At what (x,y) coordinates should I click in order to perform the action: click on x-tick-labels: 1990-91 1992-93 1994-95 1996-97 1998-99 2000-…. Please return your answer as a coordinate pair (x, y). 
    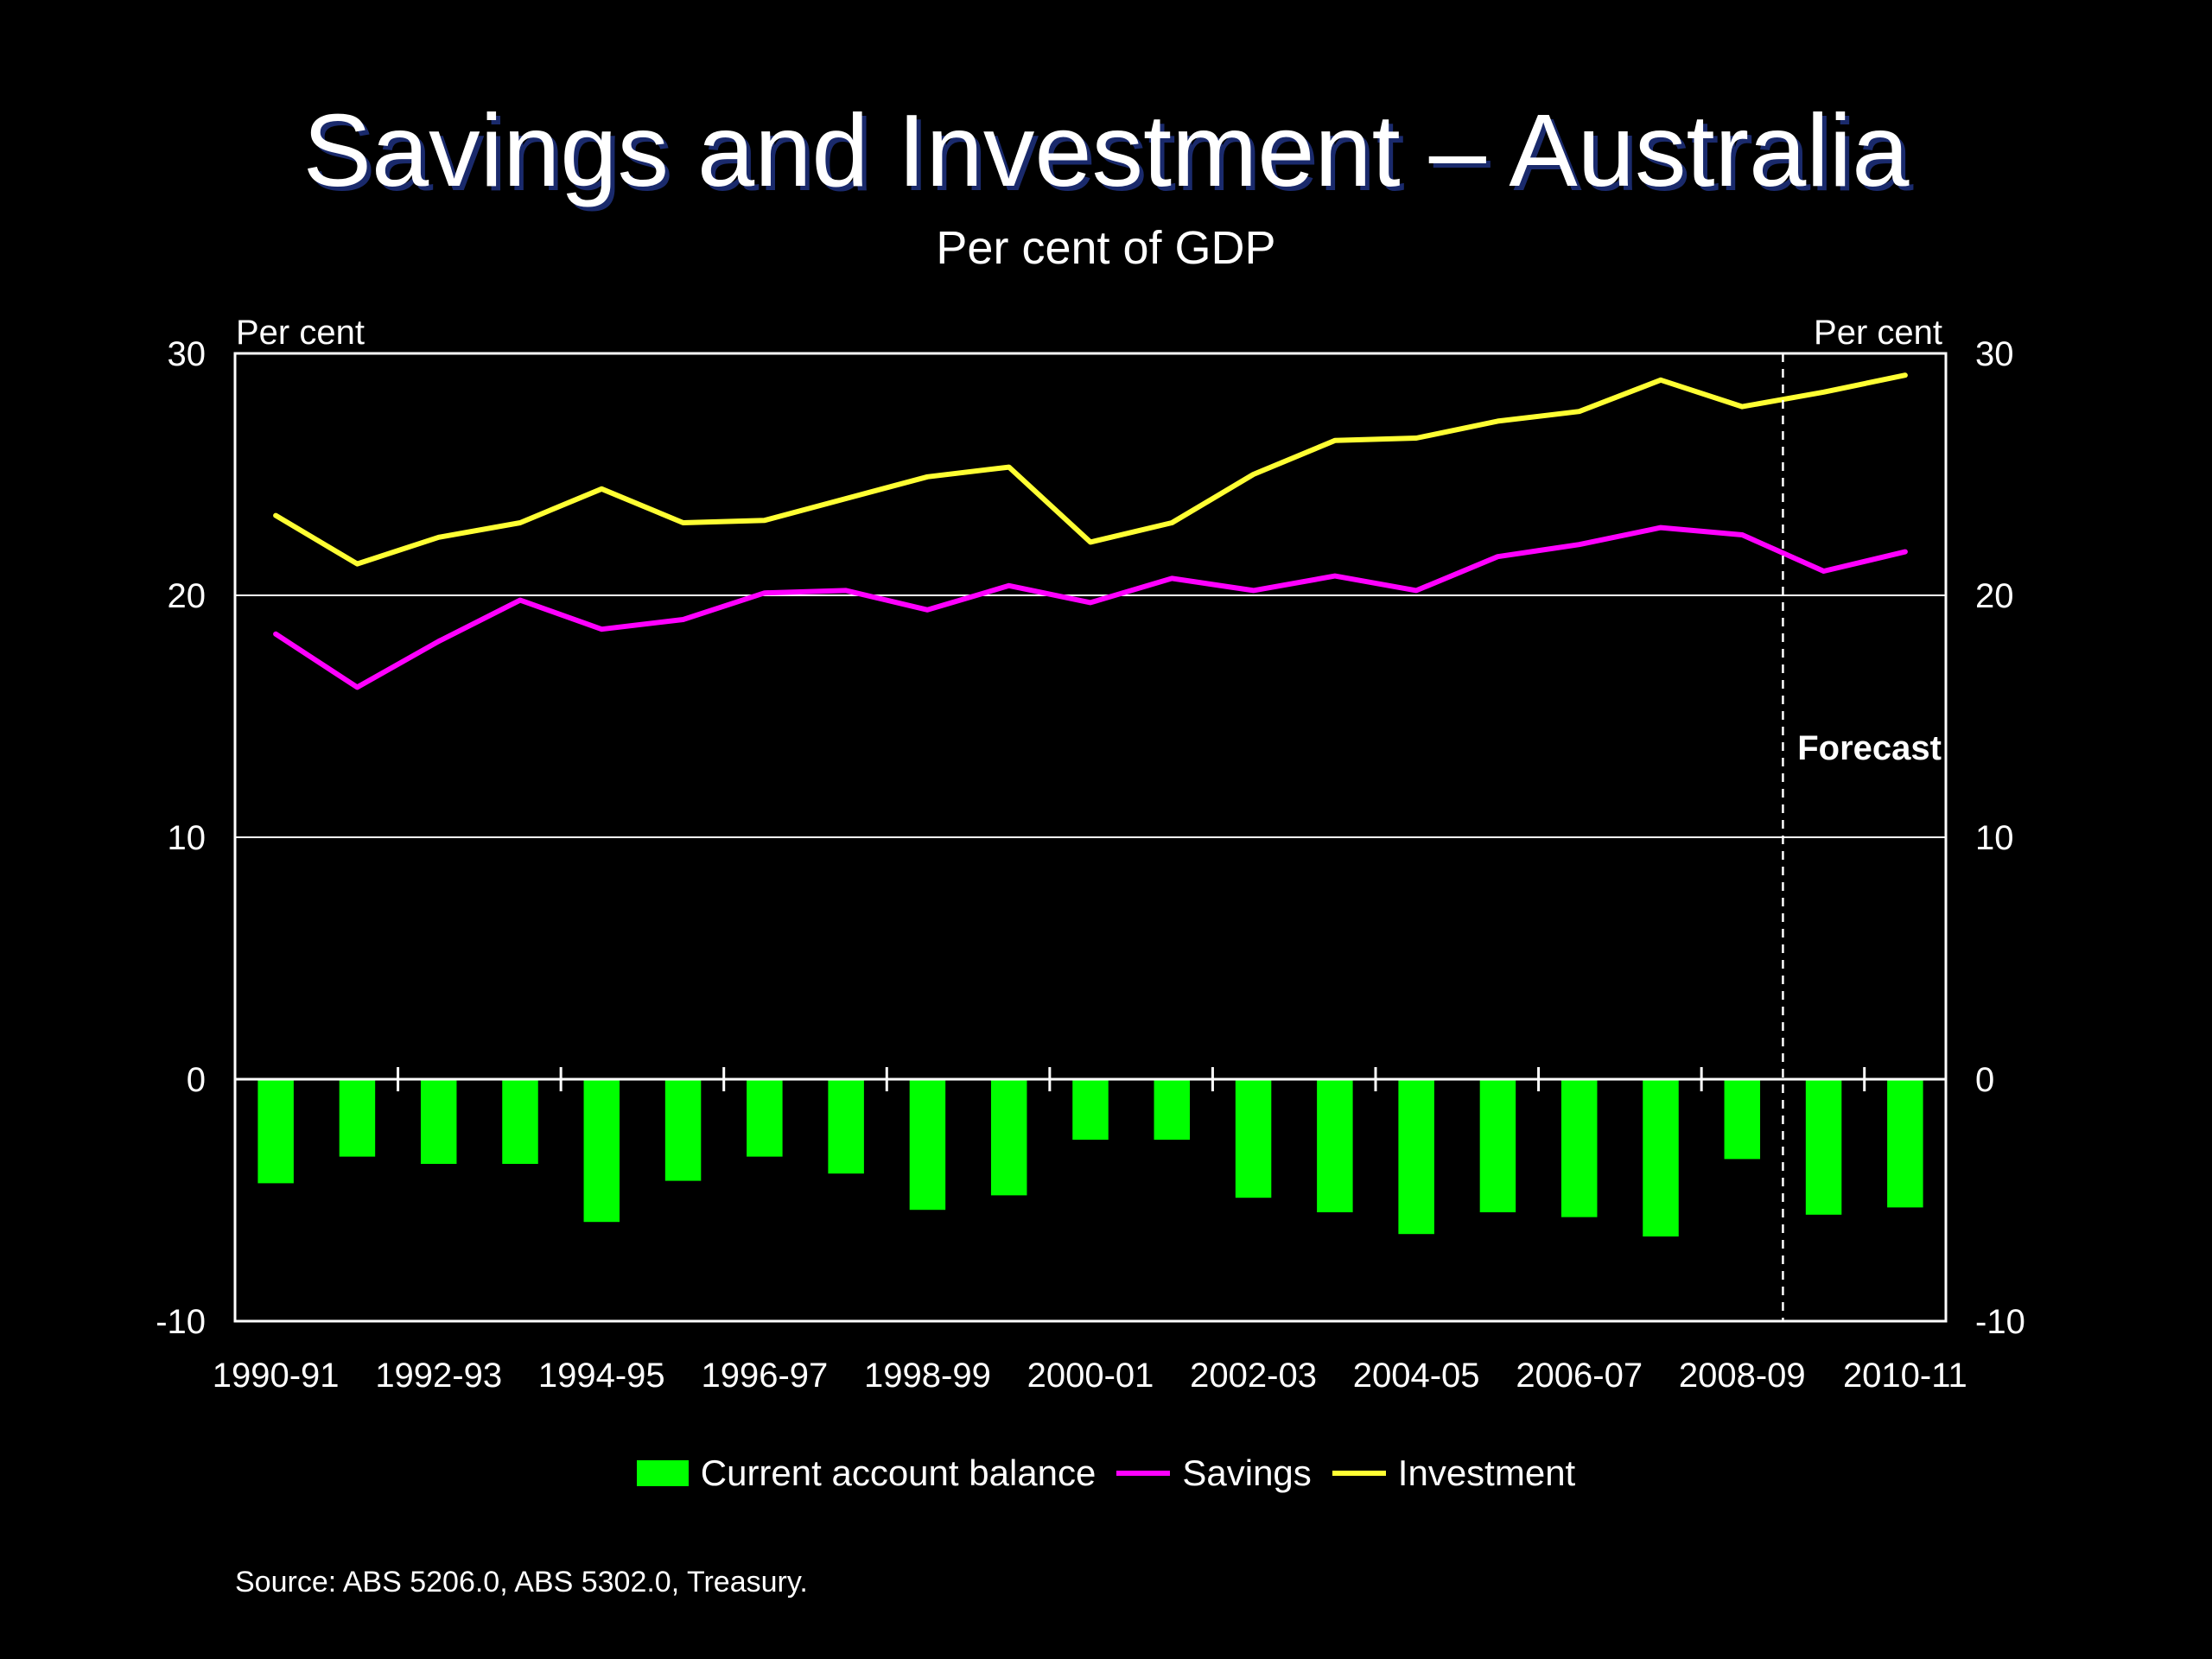
    Looking at the image, I should click on (1090, 1376).